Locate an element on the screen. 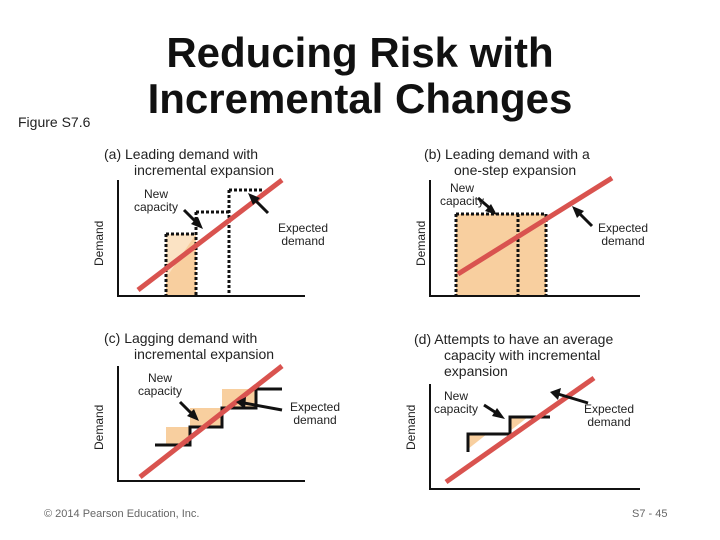 The height and width of the screenshot is (540, 720). caption-a-line-1: (a) Leading demand with is located at coordinates (181, 154).